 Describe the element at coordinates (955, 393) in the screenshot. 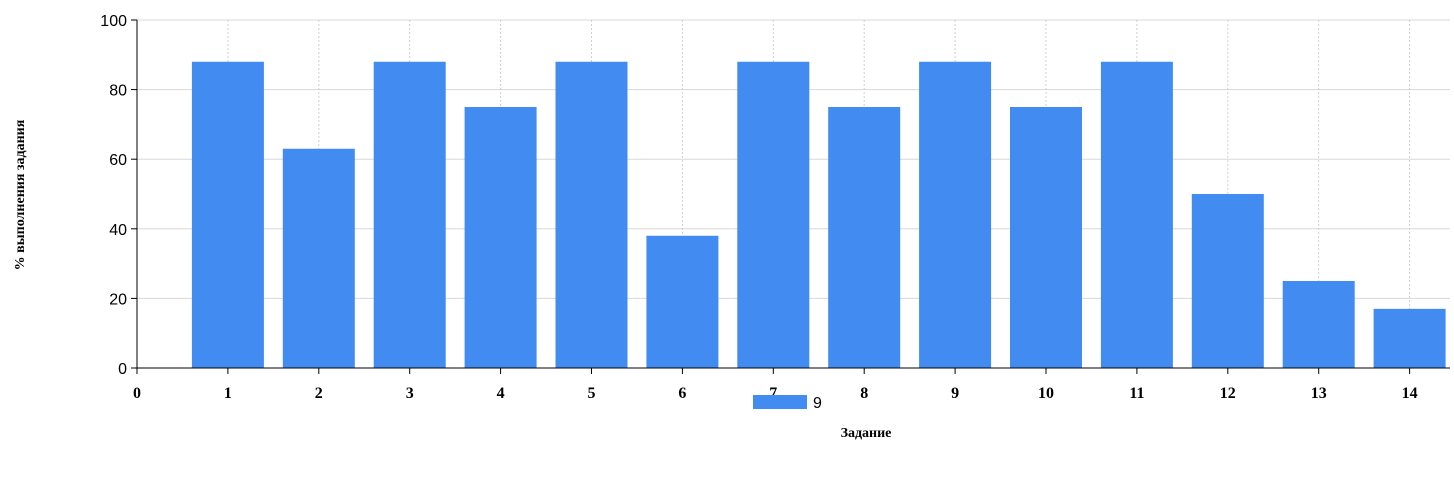

I see `x-tick-label: 9` at that location.